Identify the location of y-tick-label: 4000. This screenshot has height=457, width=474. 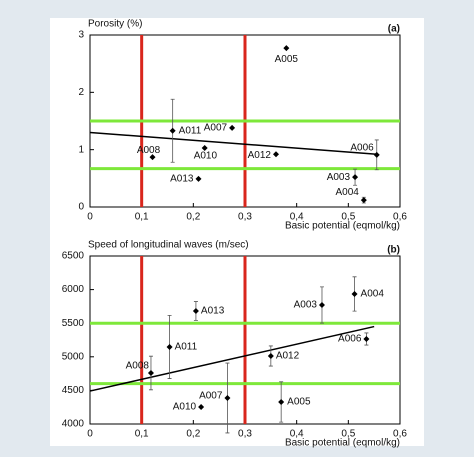
(73, 424).